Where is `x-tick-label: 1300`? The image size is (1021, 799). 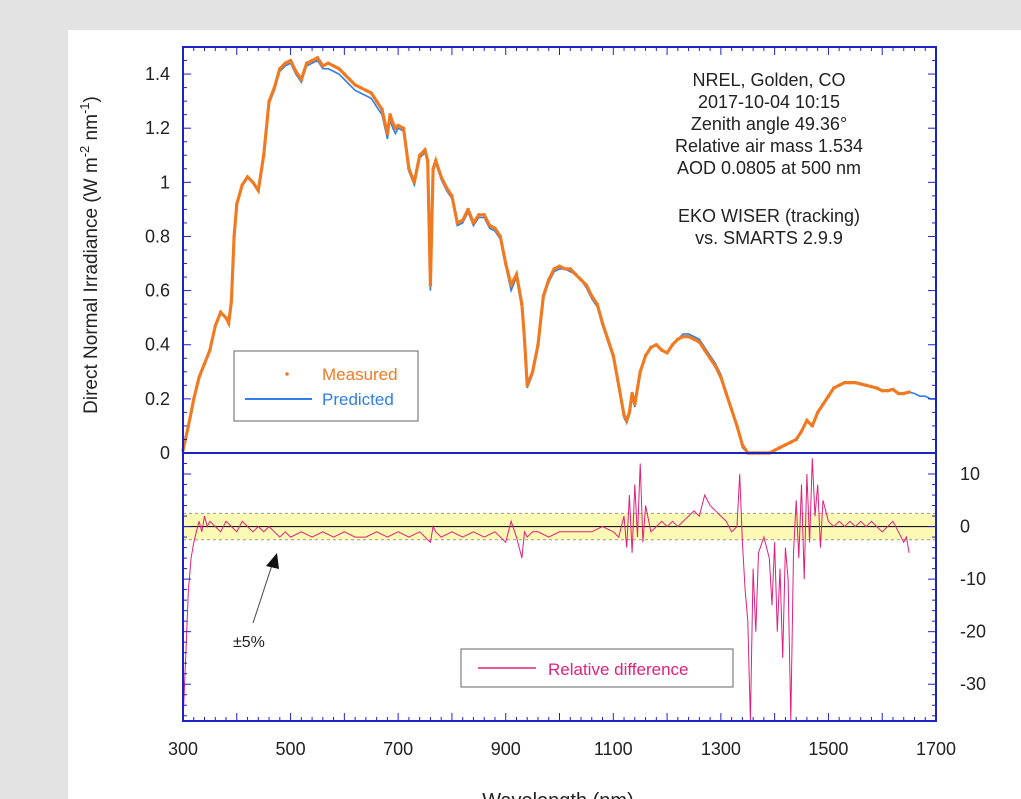
x-tick-label: 1300 is located at coordinates (721, 749).